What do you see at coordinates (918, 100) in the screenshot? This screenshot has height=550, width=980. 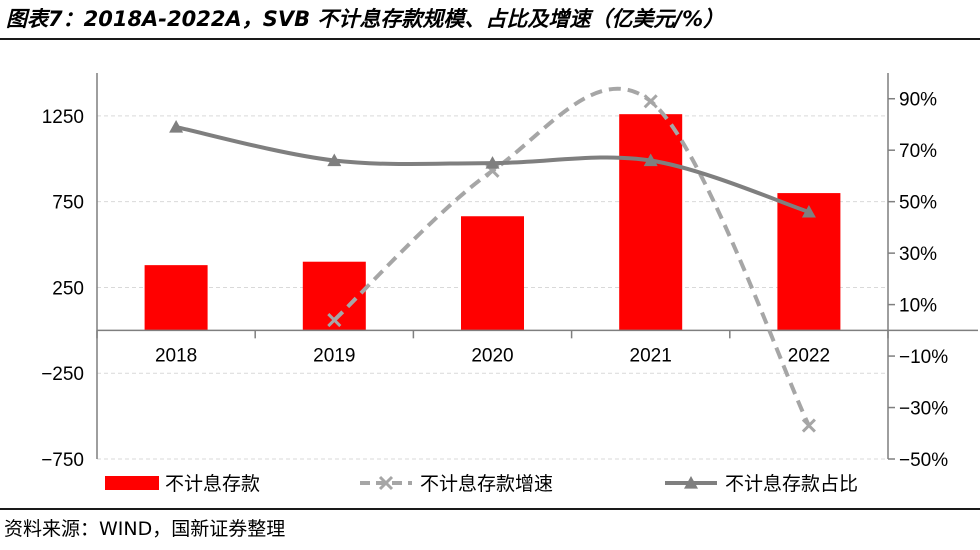 I see `y-right-tick-label: 90%` at bounding box center [918, 100].